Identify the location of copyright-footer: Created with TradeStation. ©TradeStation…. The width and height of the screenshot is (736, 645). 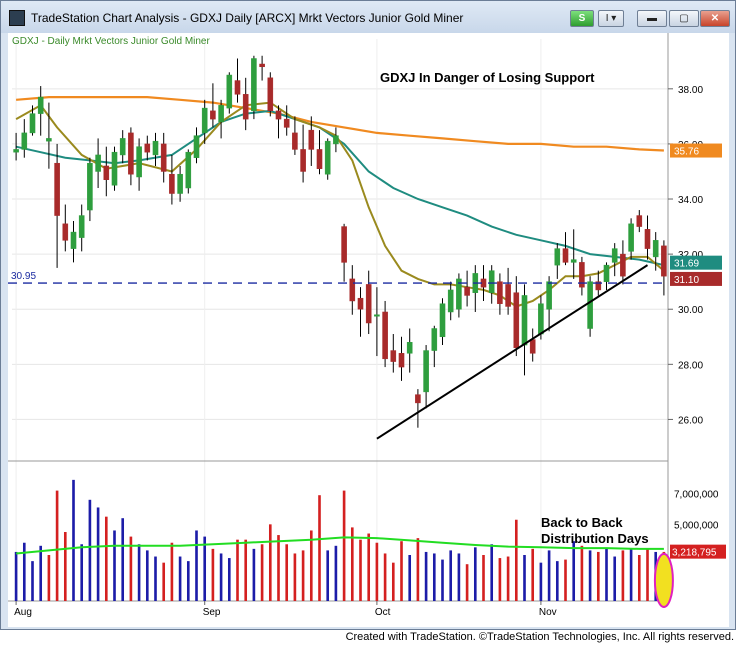
(539, 637).